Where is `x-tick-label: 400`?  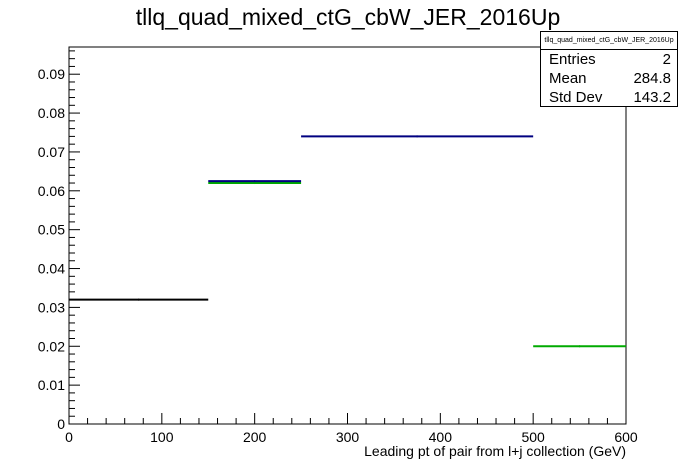 x-tick-label: 400 is located at coordinates (441, 437).